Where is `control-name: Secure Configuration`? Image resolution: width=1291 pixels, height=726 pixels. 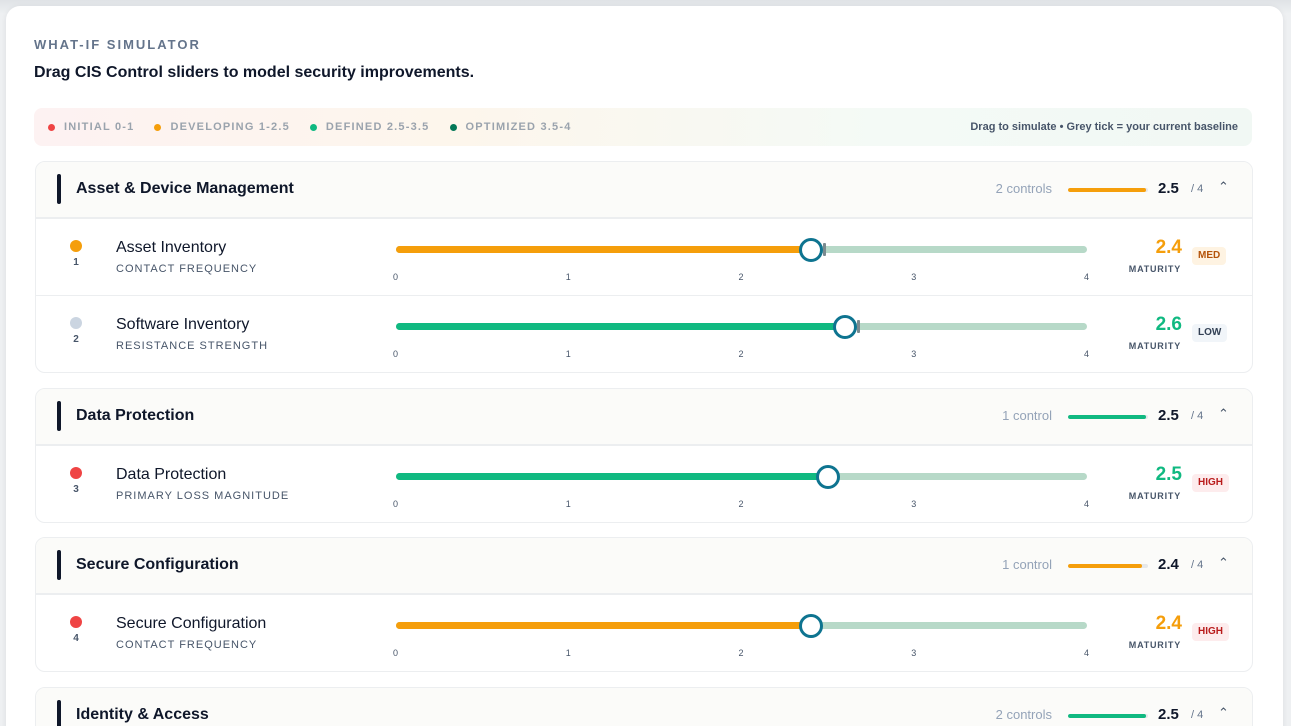 control-name: Secure Configuration is located at coordinates (191, 623).